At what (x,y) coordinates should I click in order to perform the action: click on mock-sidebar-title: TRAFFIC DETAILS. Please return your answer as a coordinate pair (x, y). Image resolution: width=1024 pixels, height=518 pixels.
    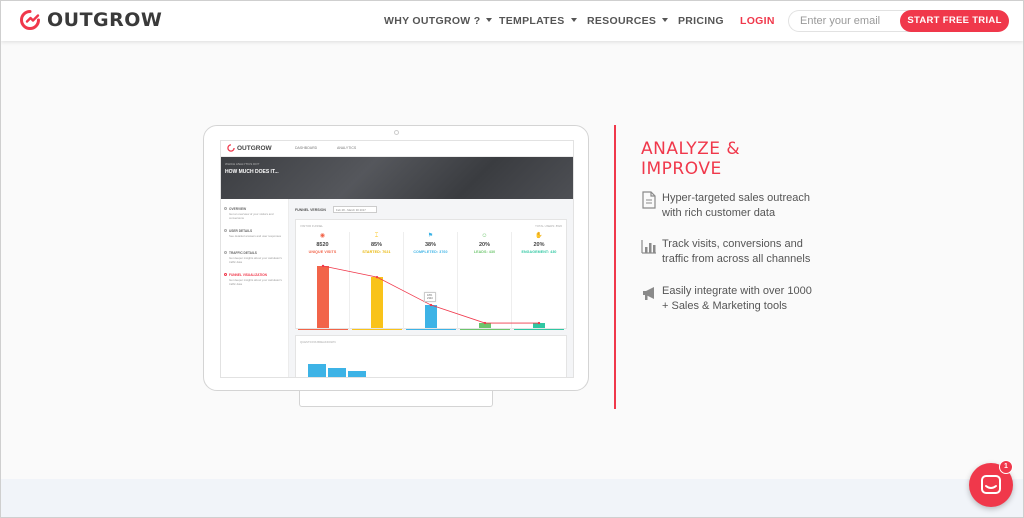
    Looking at the image, I should click on (243, 253).